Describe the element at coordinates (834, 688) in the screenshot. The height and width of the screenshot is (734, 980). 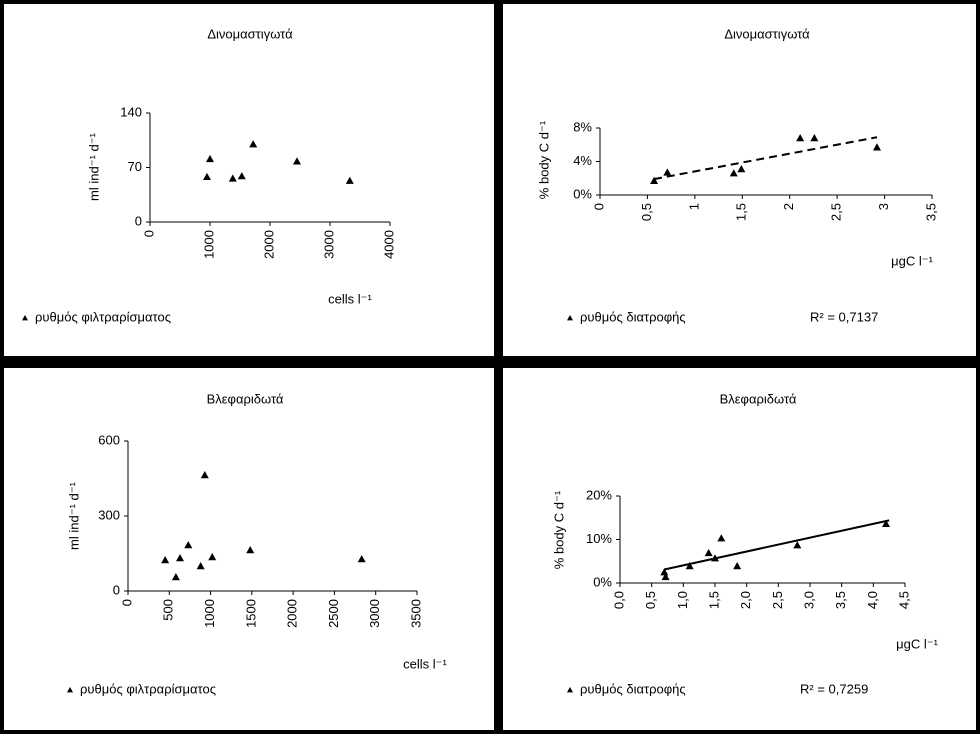
I see `annotation: R² = 0,7259` at that location.